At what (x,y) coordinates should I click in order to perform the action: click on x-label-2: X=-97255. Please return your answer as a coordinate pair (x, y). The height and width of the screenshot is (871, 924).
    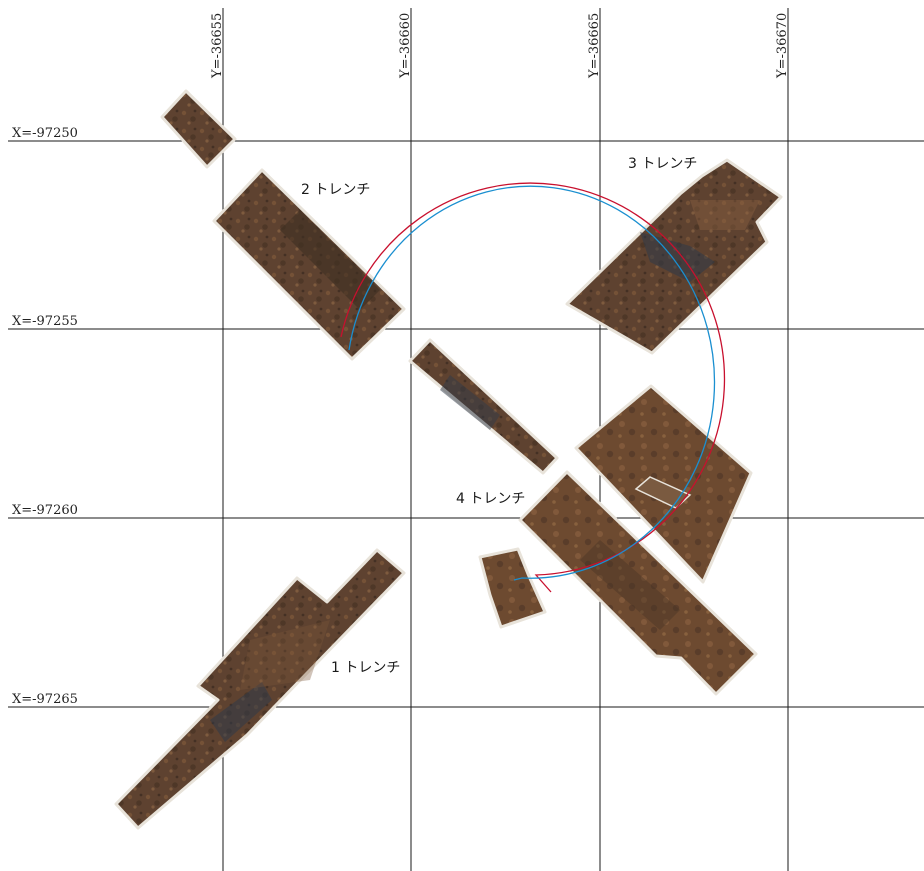
    Looking at the image, I should click on (45, 321).